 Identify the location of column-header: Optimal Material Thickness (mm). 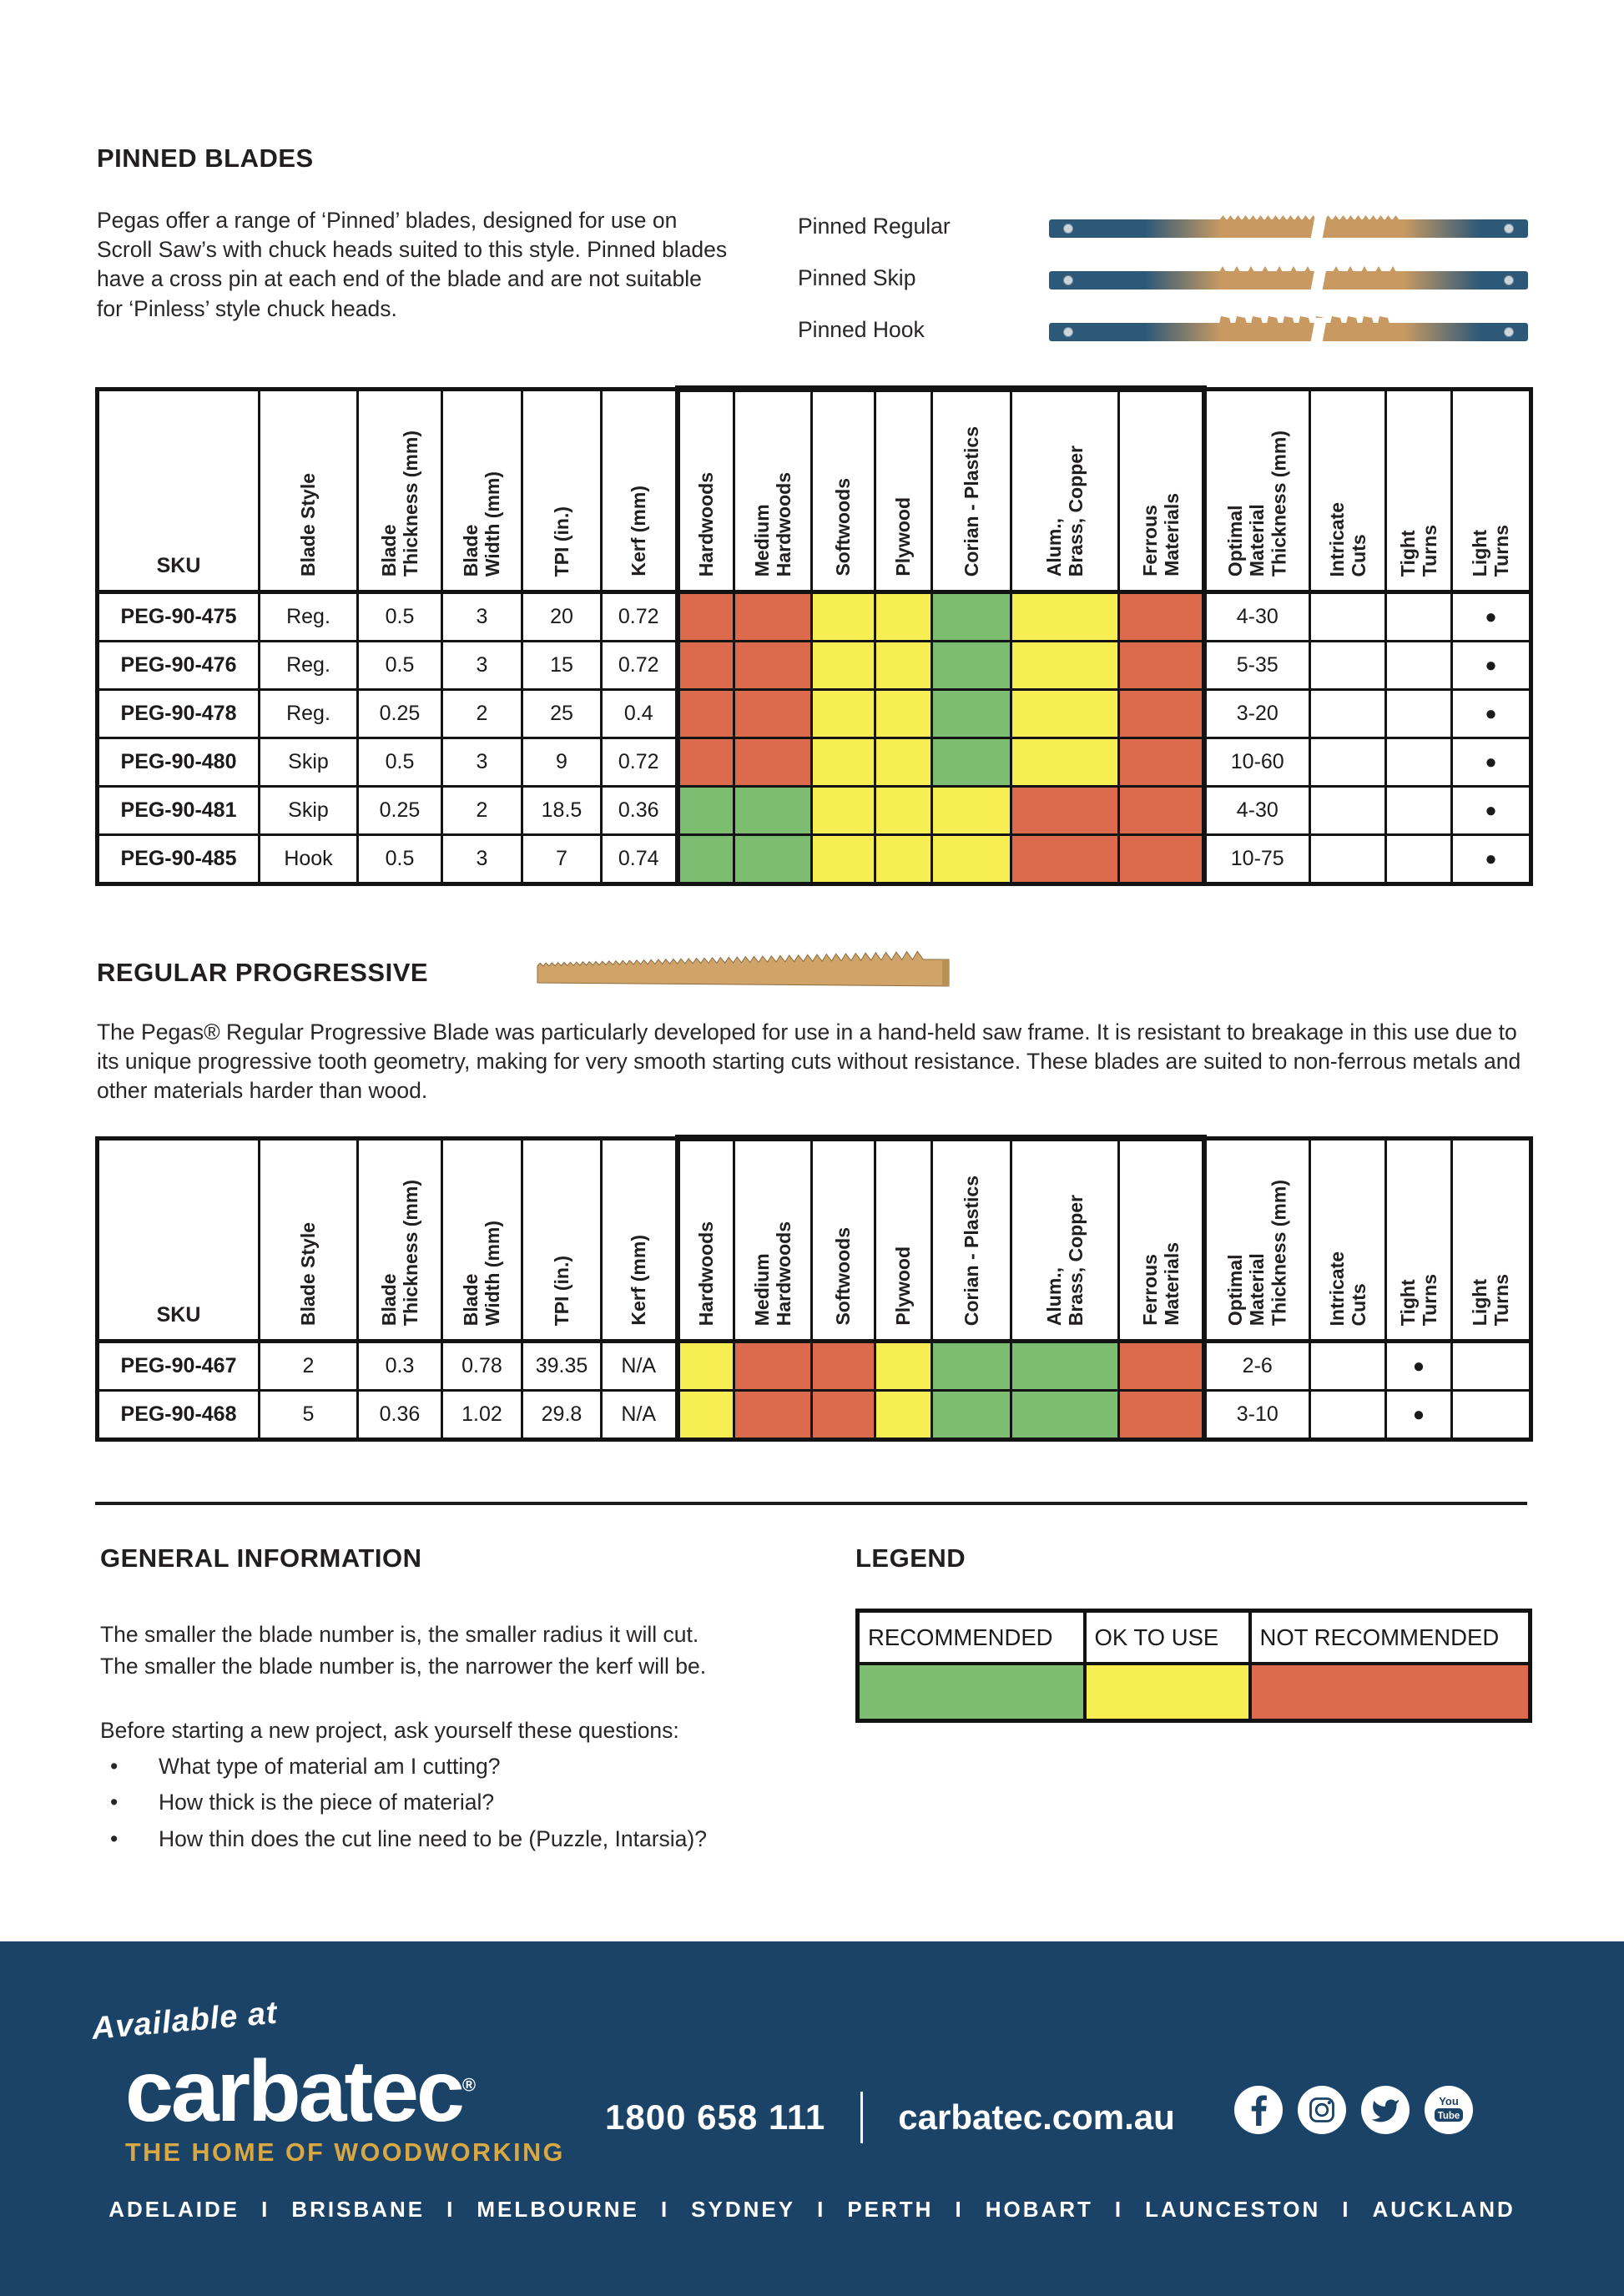
(1257, 490).